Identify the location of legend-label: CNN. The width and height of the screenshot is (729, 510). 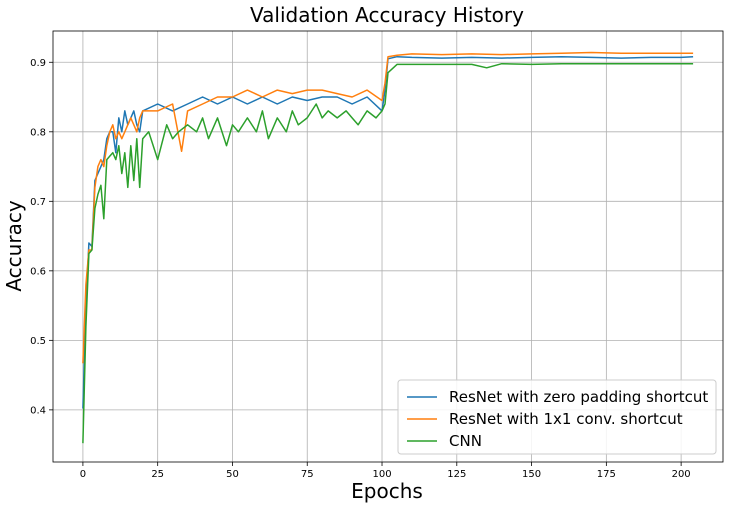
(465, 441).